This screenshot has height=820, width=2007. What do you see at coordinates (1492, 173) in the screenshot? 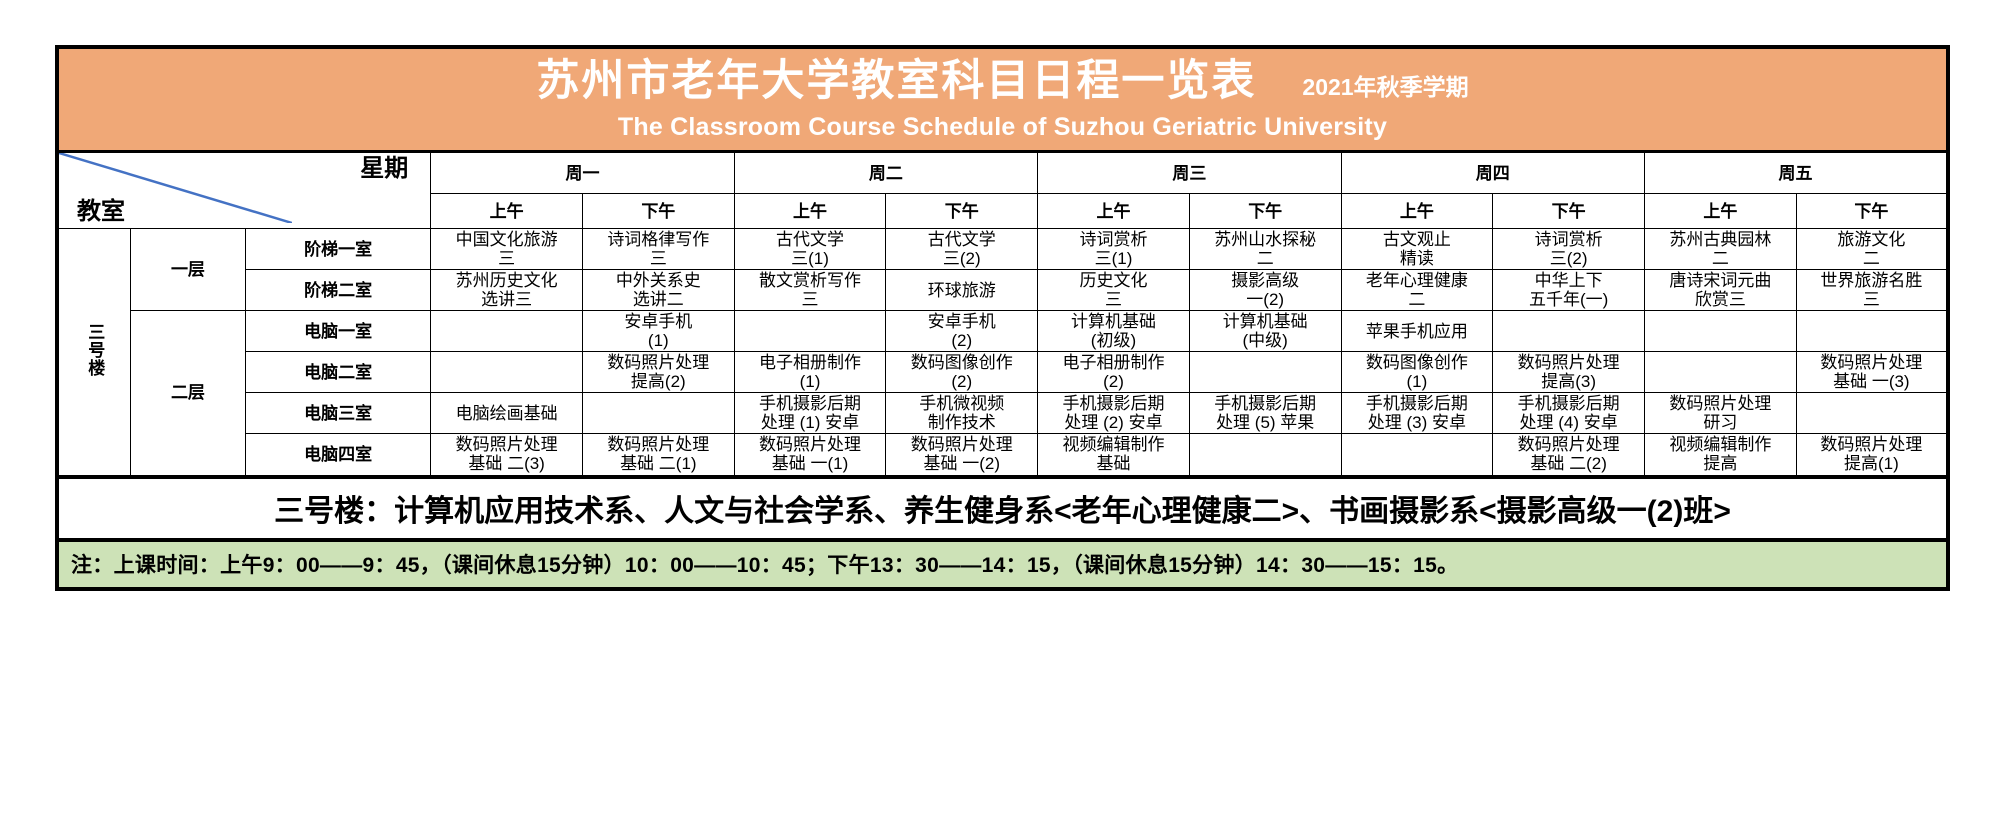
I see `day-header-thu: 周四` at bounding box center [1492, 173].